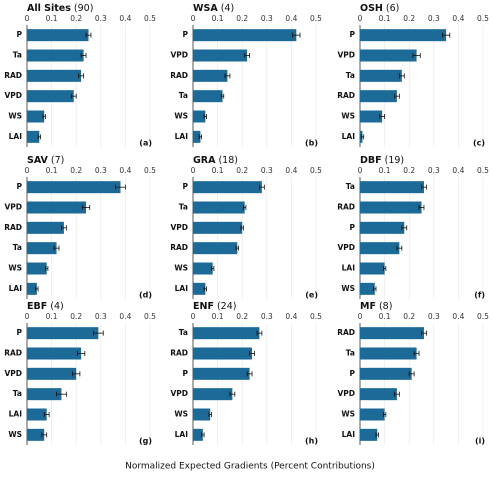 This screenshot has height=480, width=500. What do you see at coordinates (215, 160) in the screenshot?
I see `panel-title: GRA (18)` at bounding box center [215, 160].